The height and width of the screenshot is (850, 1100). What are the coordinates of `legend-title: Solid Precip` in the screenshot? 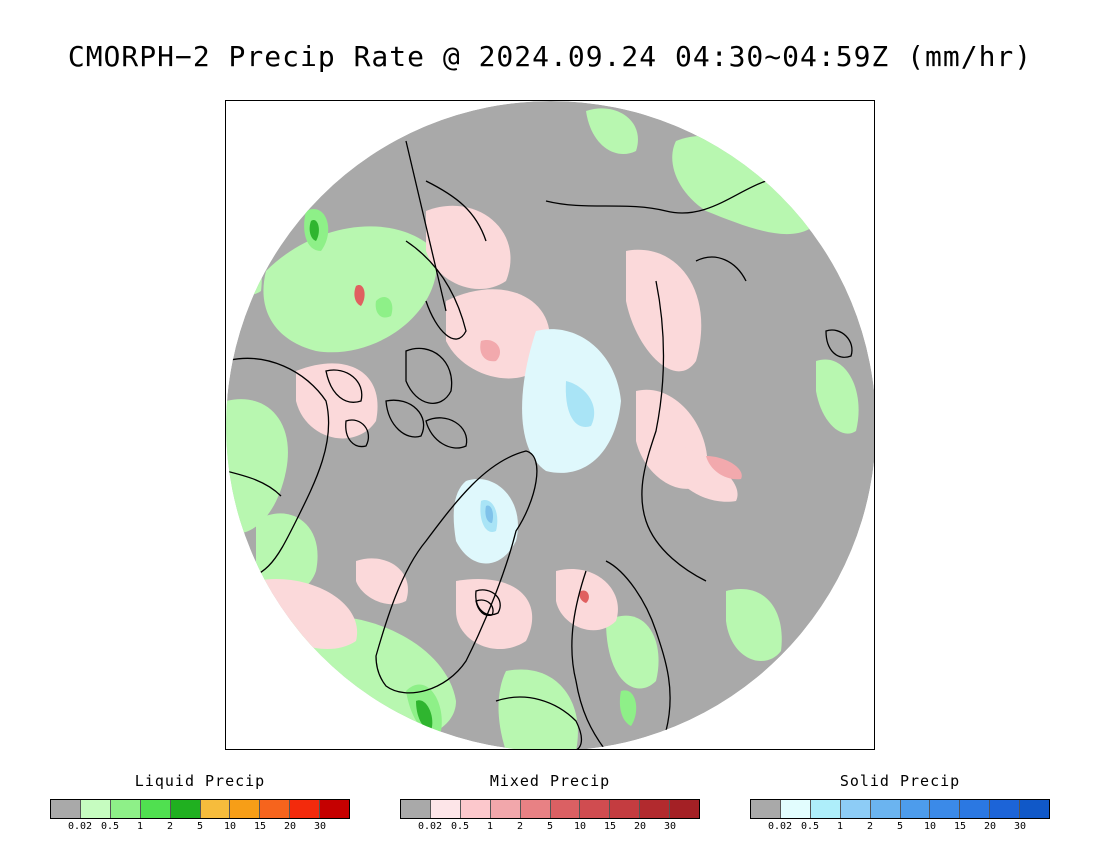 It's located at (900, 781).